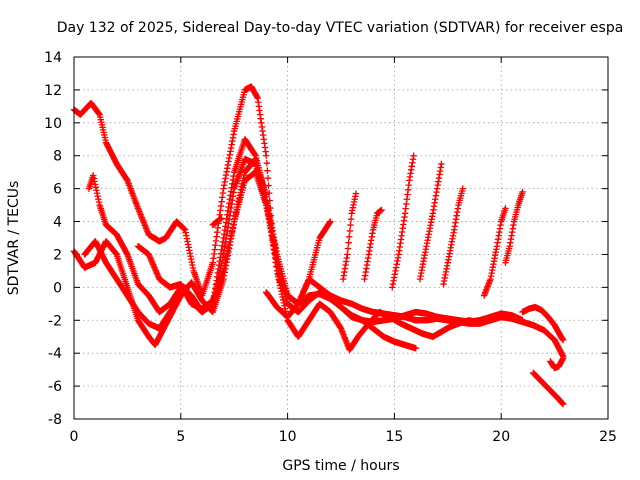  Describe the element at coordinates (453, 236) in the screenshot. I see `series-spike-17.8` at that location.